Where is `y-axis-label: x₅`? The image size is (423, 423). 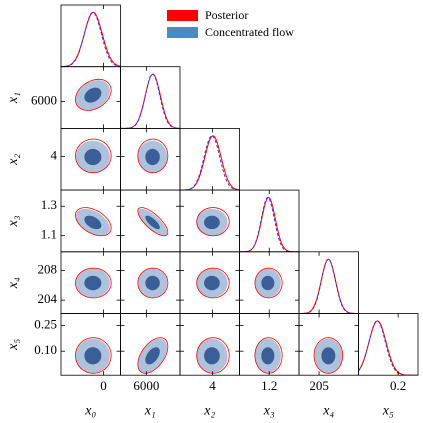
y-axis-label: x₅ is located at coordinates (13, 345).